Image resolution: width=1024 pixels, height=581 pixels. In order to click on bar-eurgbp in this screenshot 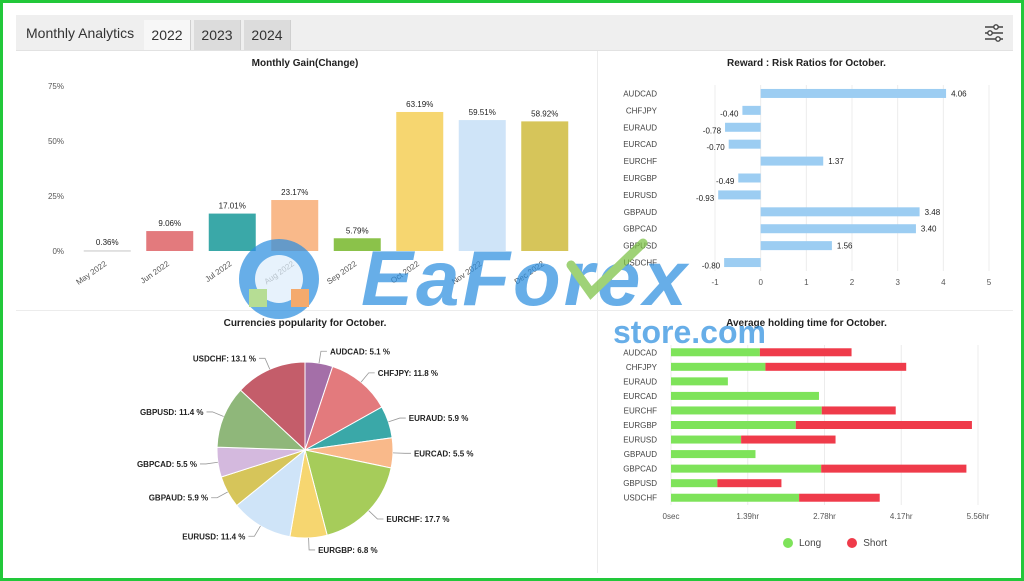, I will do `click(749, 178)`.